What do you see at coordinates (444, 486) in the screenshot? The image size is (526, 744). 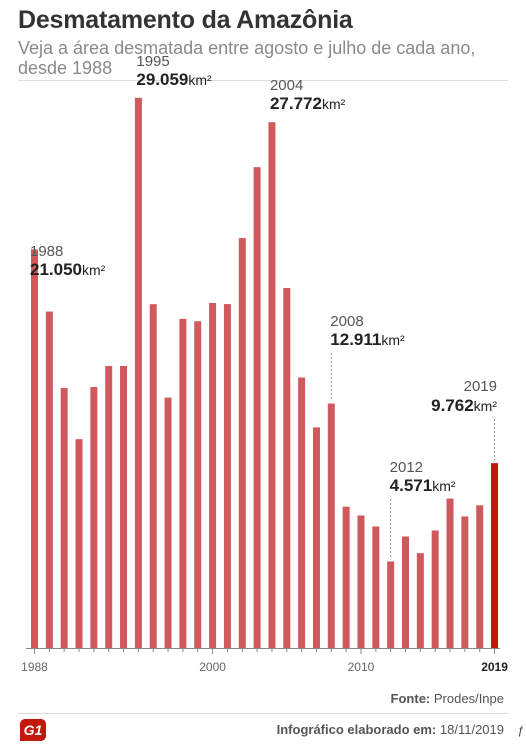 I see `annotation-unit-2012: km²` at bounding box center [444, 486].